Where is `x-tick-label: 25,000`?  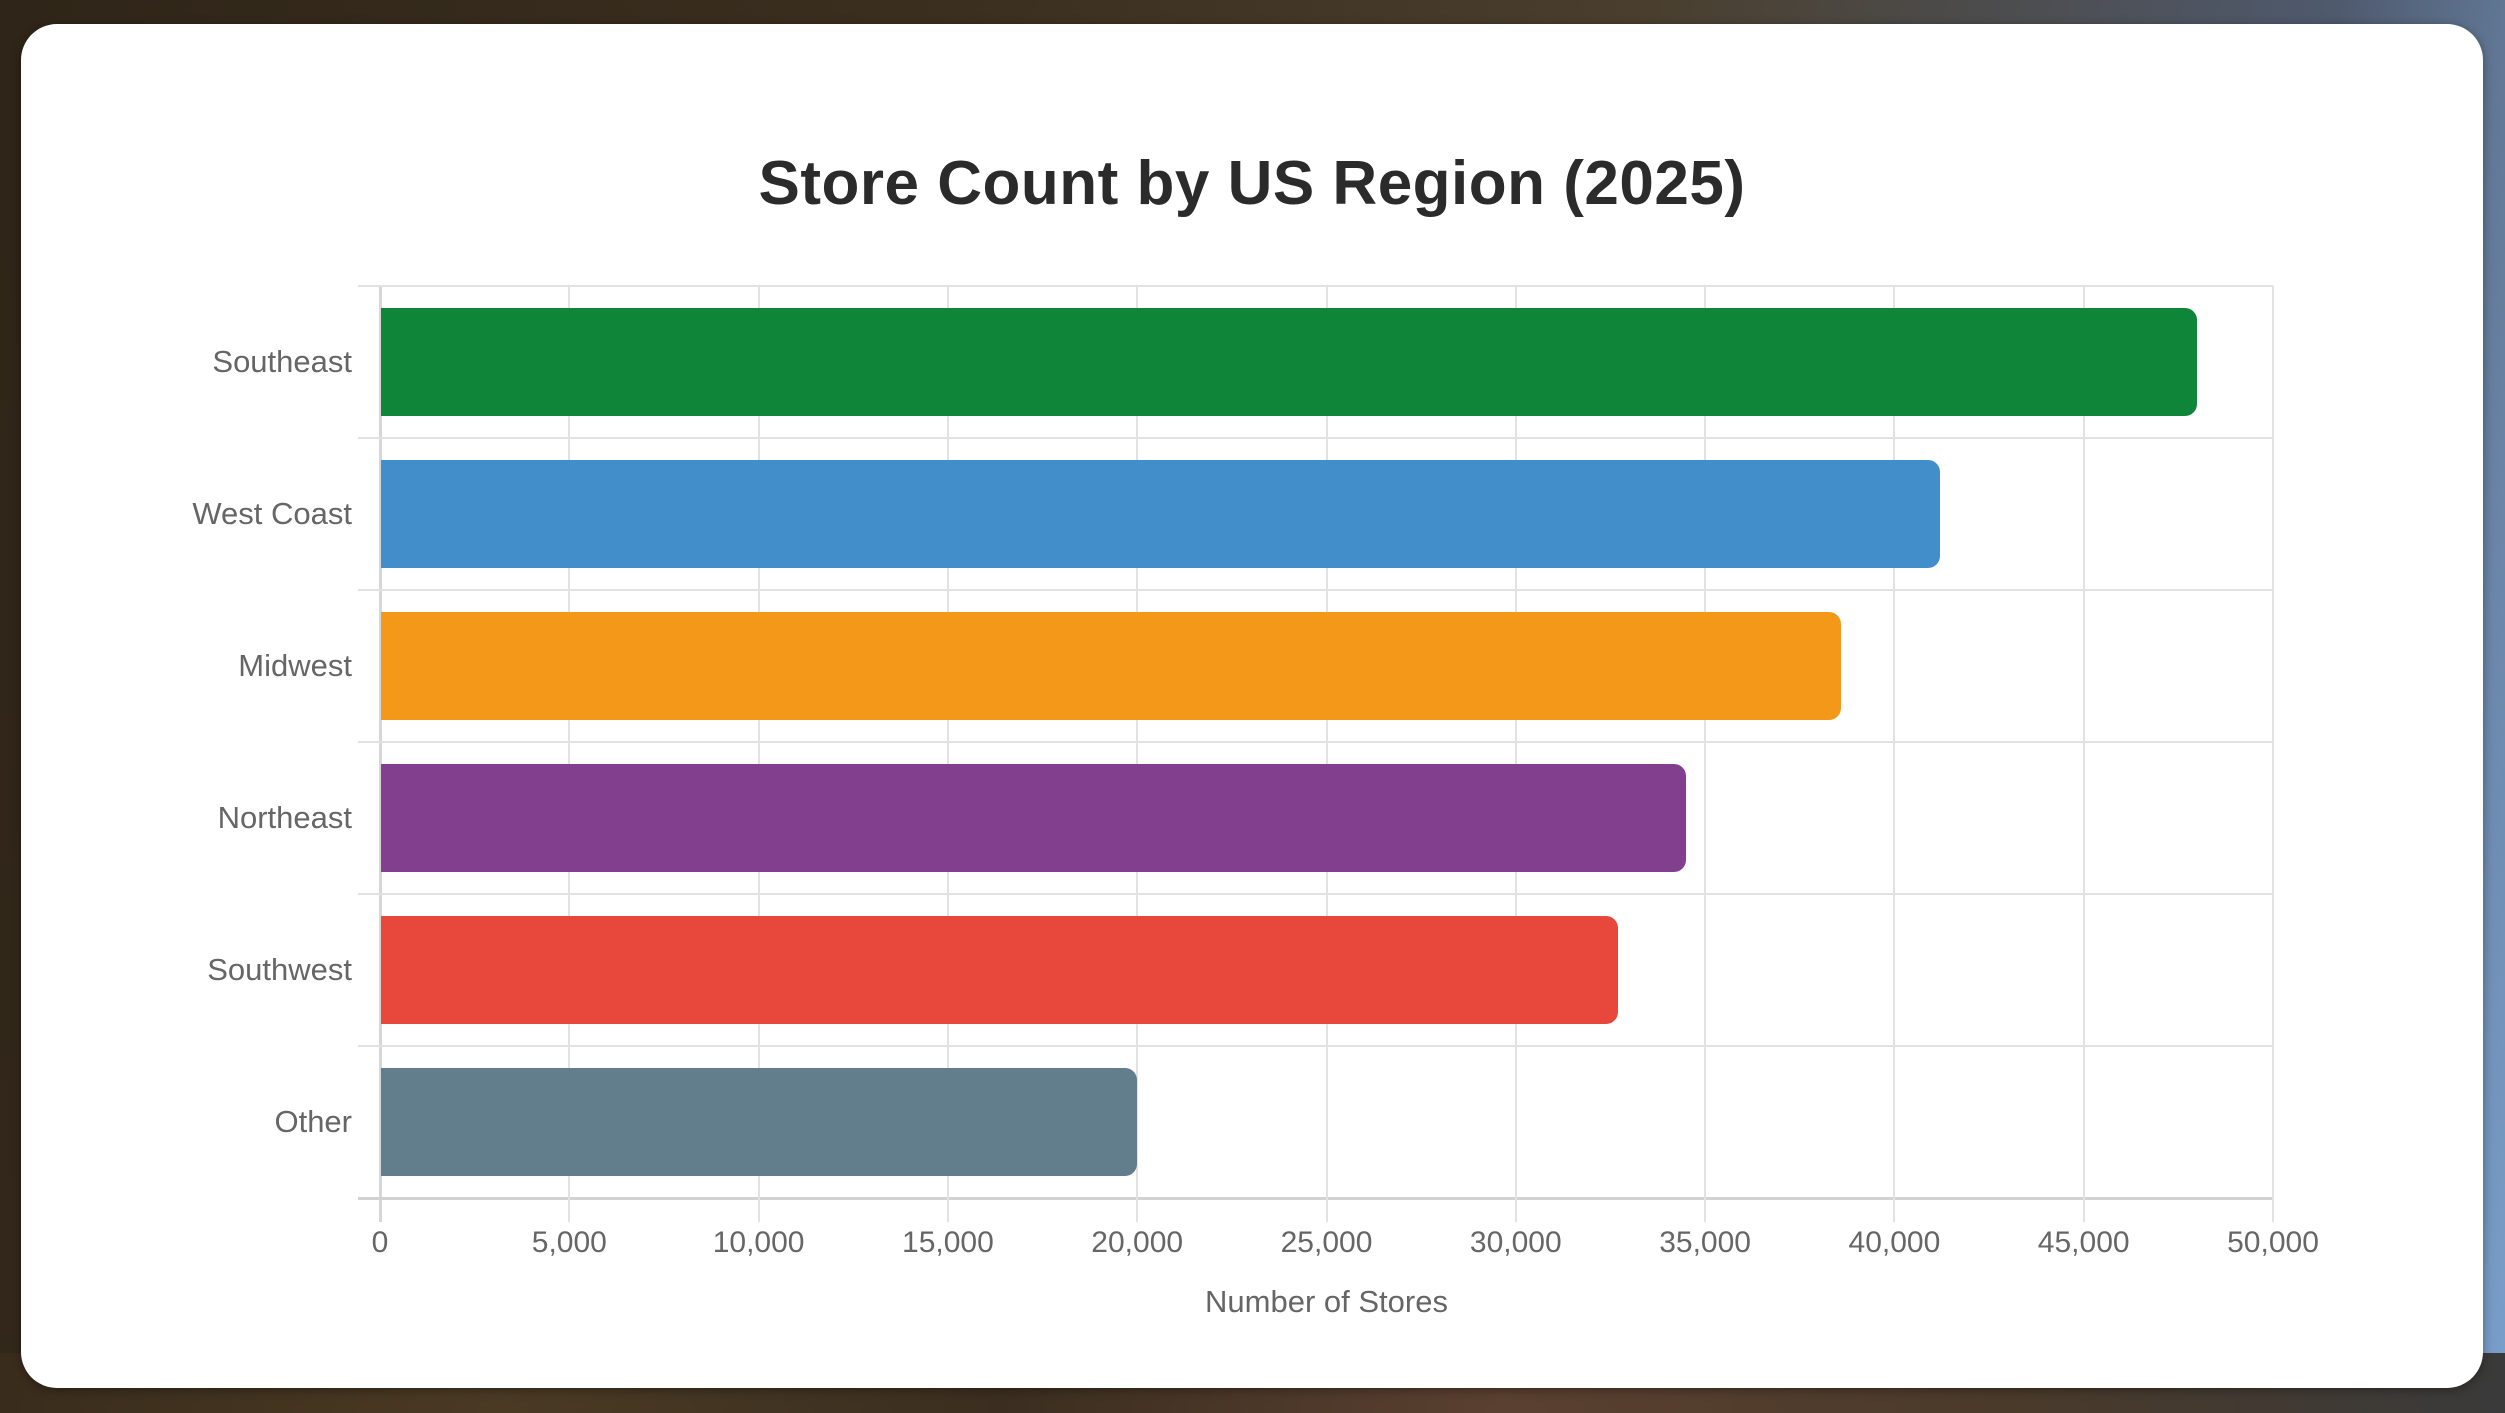
x-tick-label: 25,000 is located at coordinates (1326, 1242).